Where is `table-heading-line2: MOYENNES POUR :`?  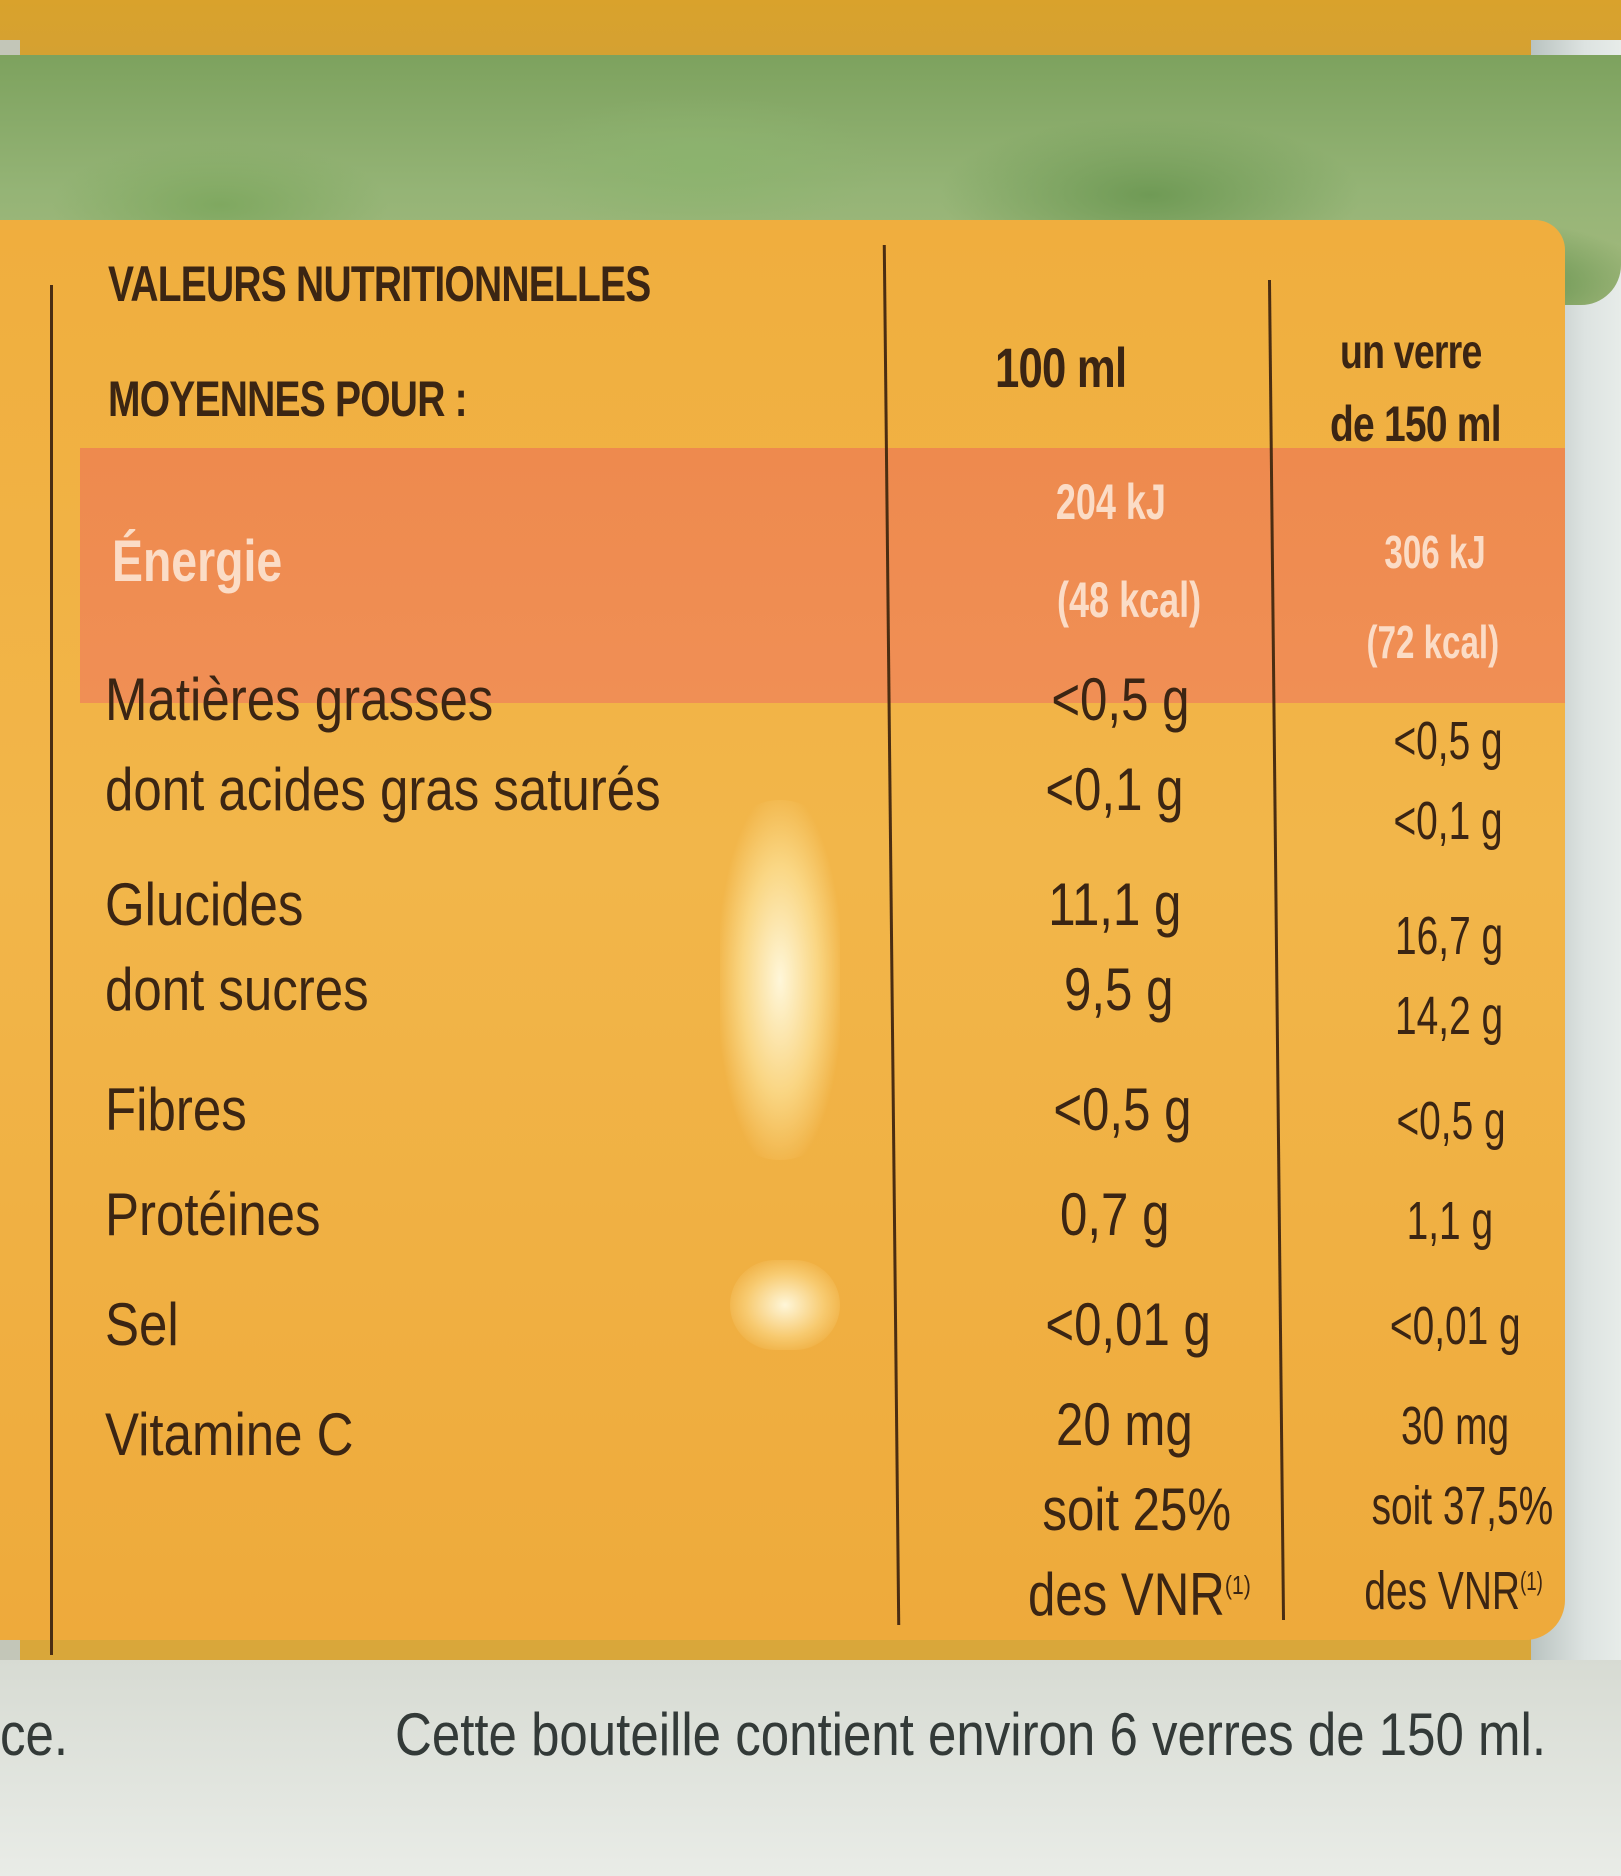
table-heading-line2: MOYENNES POUR : is located at coordinates (288, 399).